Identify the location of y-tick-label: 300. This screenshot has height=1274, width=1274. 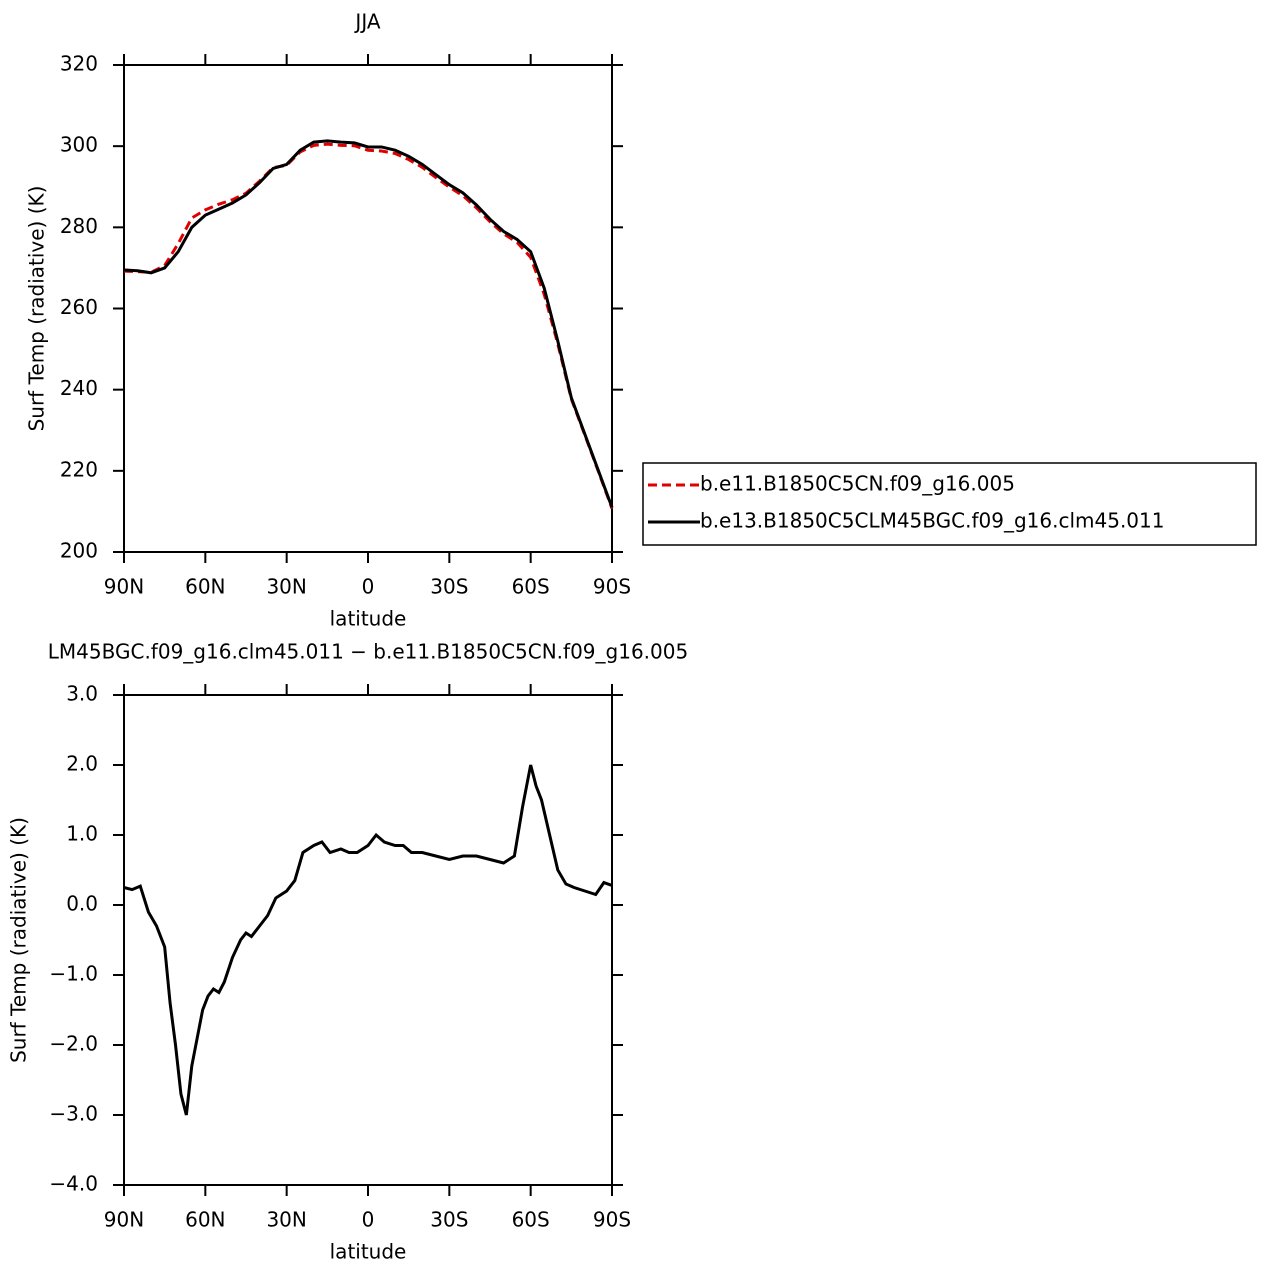
(79, 145).